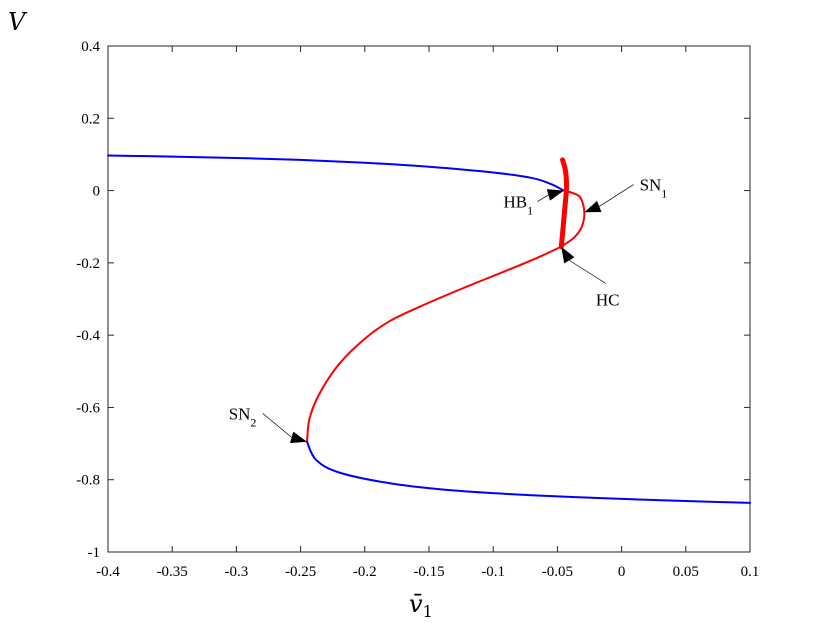 The image size is (830, 623). What do you see at coordinates (428, 611) in the screenshot?
I see `x-axis-title-subscript: 1` at bounding box center [428, 611].